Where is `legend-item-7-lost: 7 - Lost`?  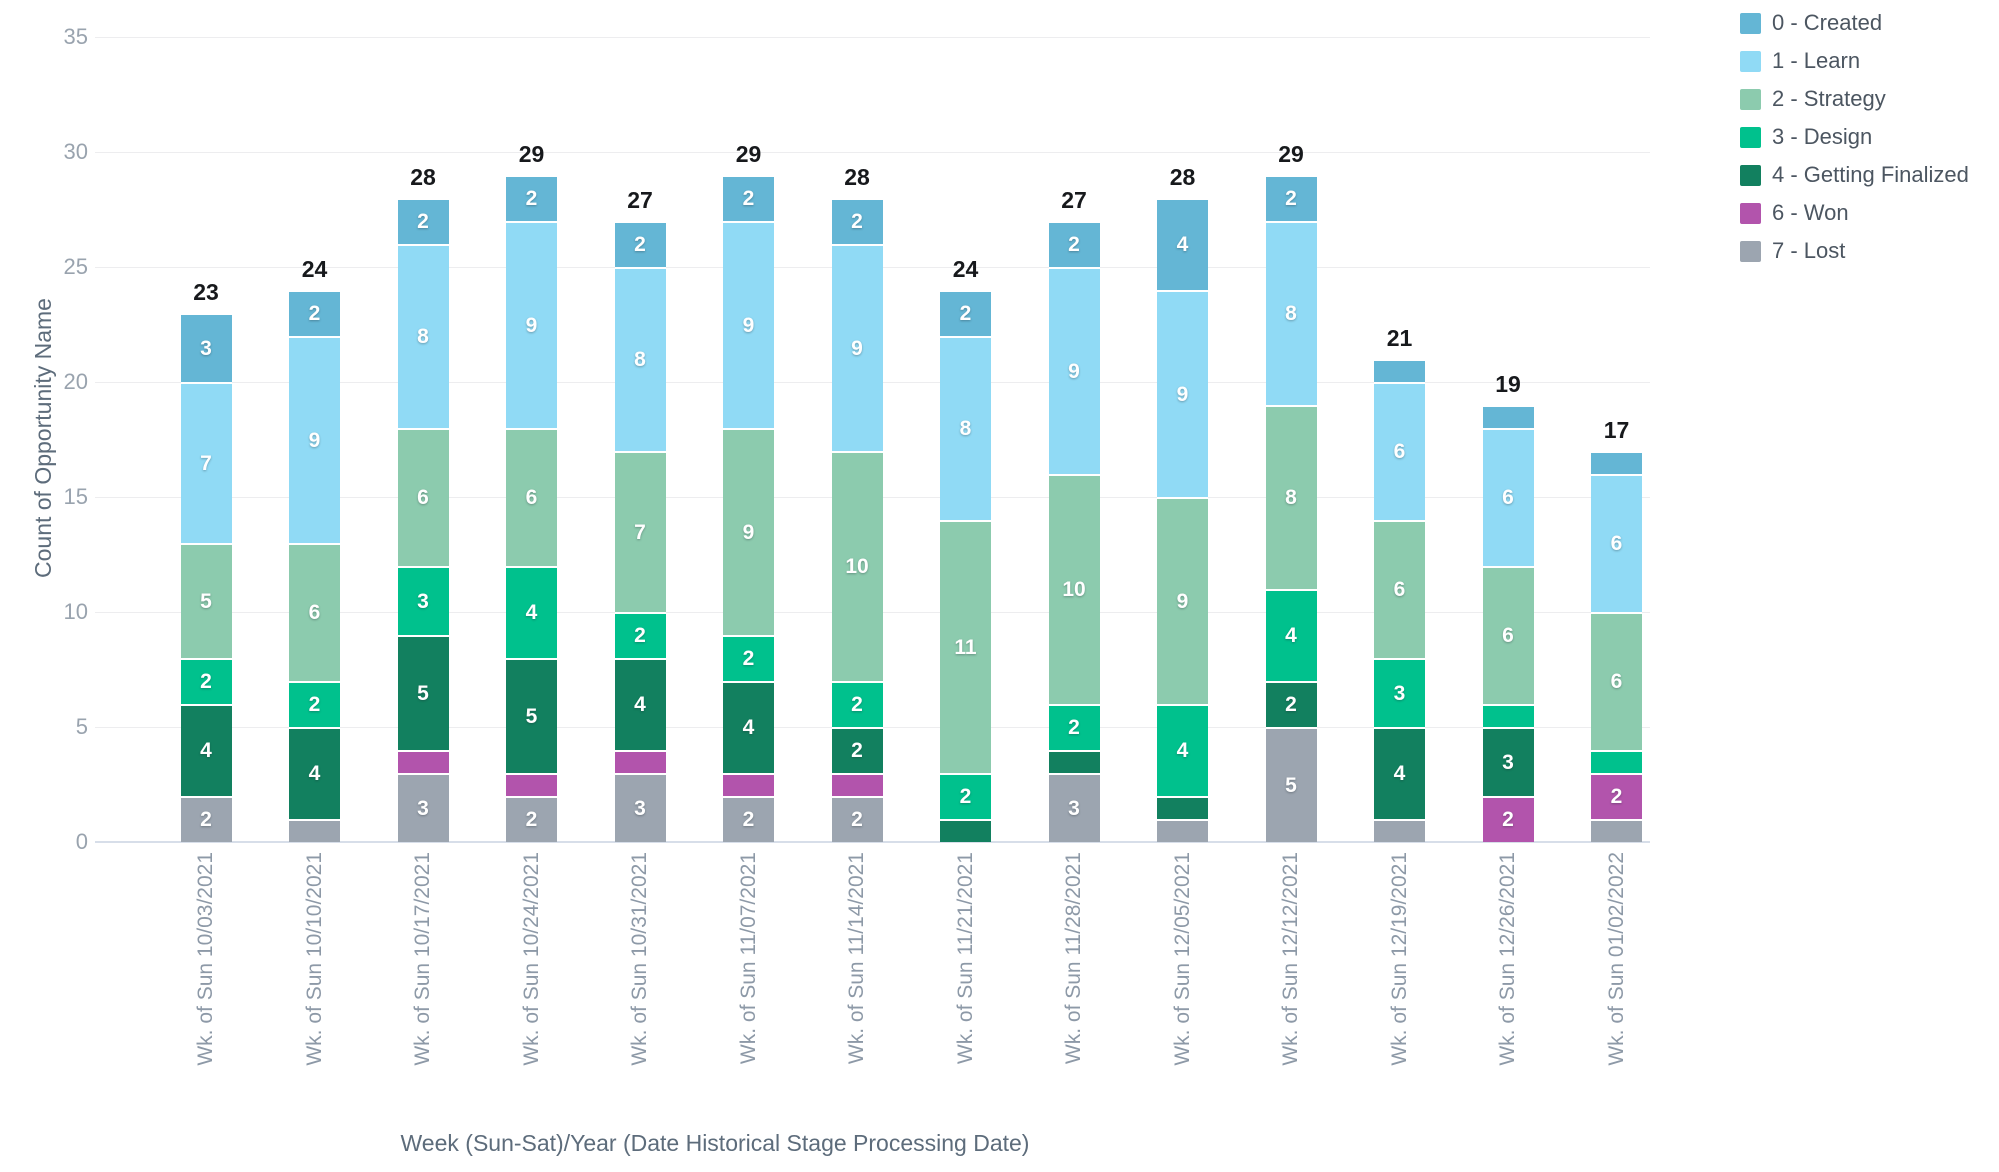
legend-item-7-lost: 7 - Lost is located at coordinates (1854, 251).